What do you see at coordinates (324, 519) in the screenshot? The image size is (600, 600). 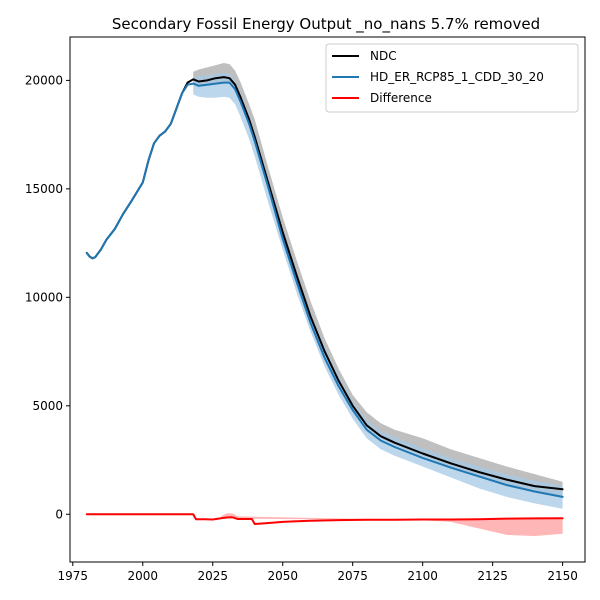 I see `series-line-difference` at bounding box center [324, 519].